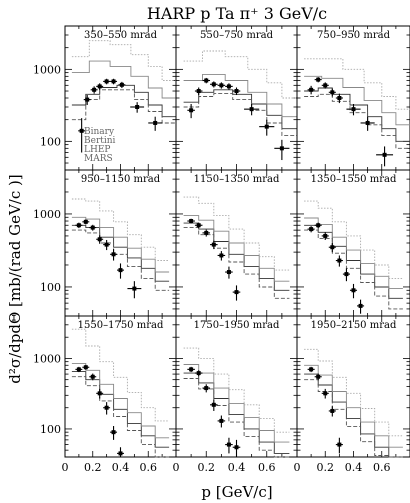  Describe the element at coordinates (99, 132) in the screenshot. I see `legend-entry: Binary` at that location.